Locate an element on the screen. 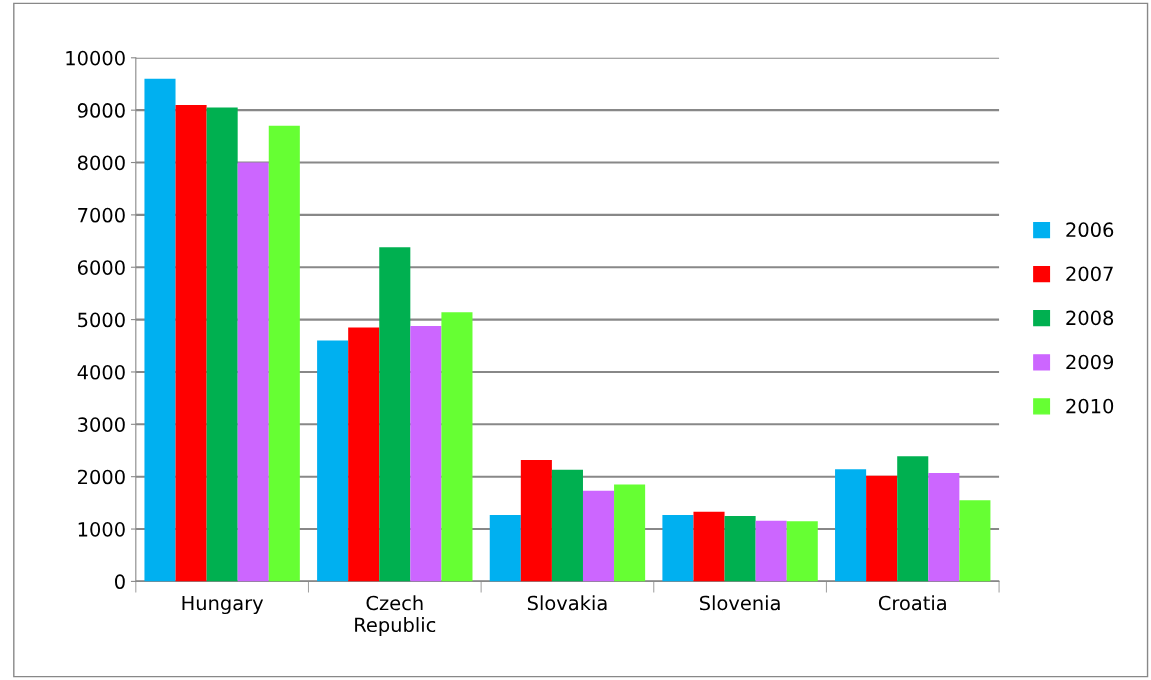 The height and width of the screenshot is (680, 1151). x-tick-label: Slovakia is located at coordinates (567, 603).